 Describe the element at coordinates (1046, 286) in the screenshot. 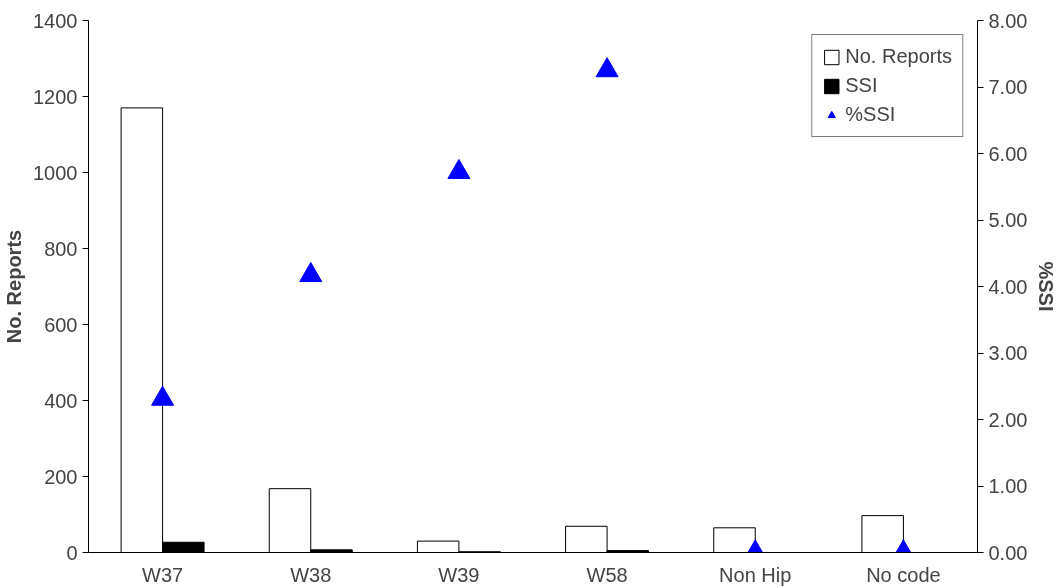

I see `y2-axis-title: %SSI` at that location.